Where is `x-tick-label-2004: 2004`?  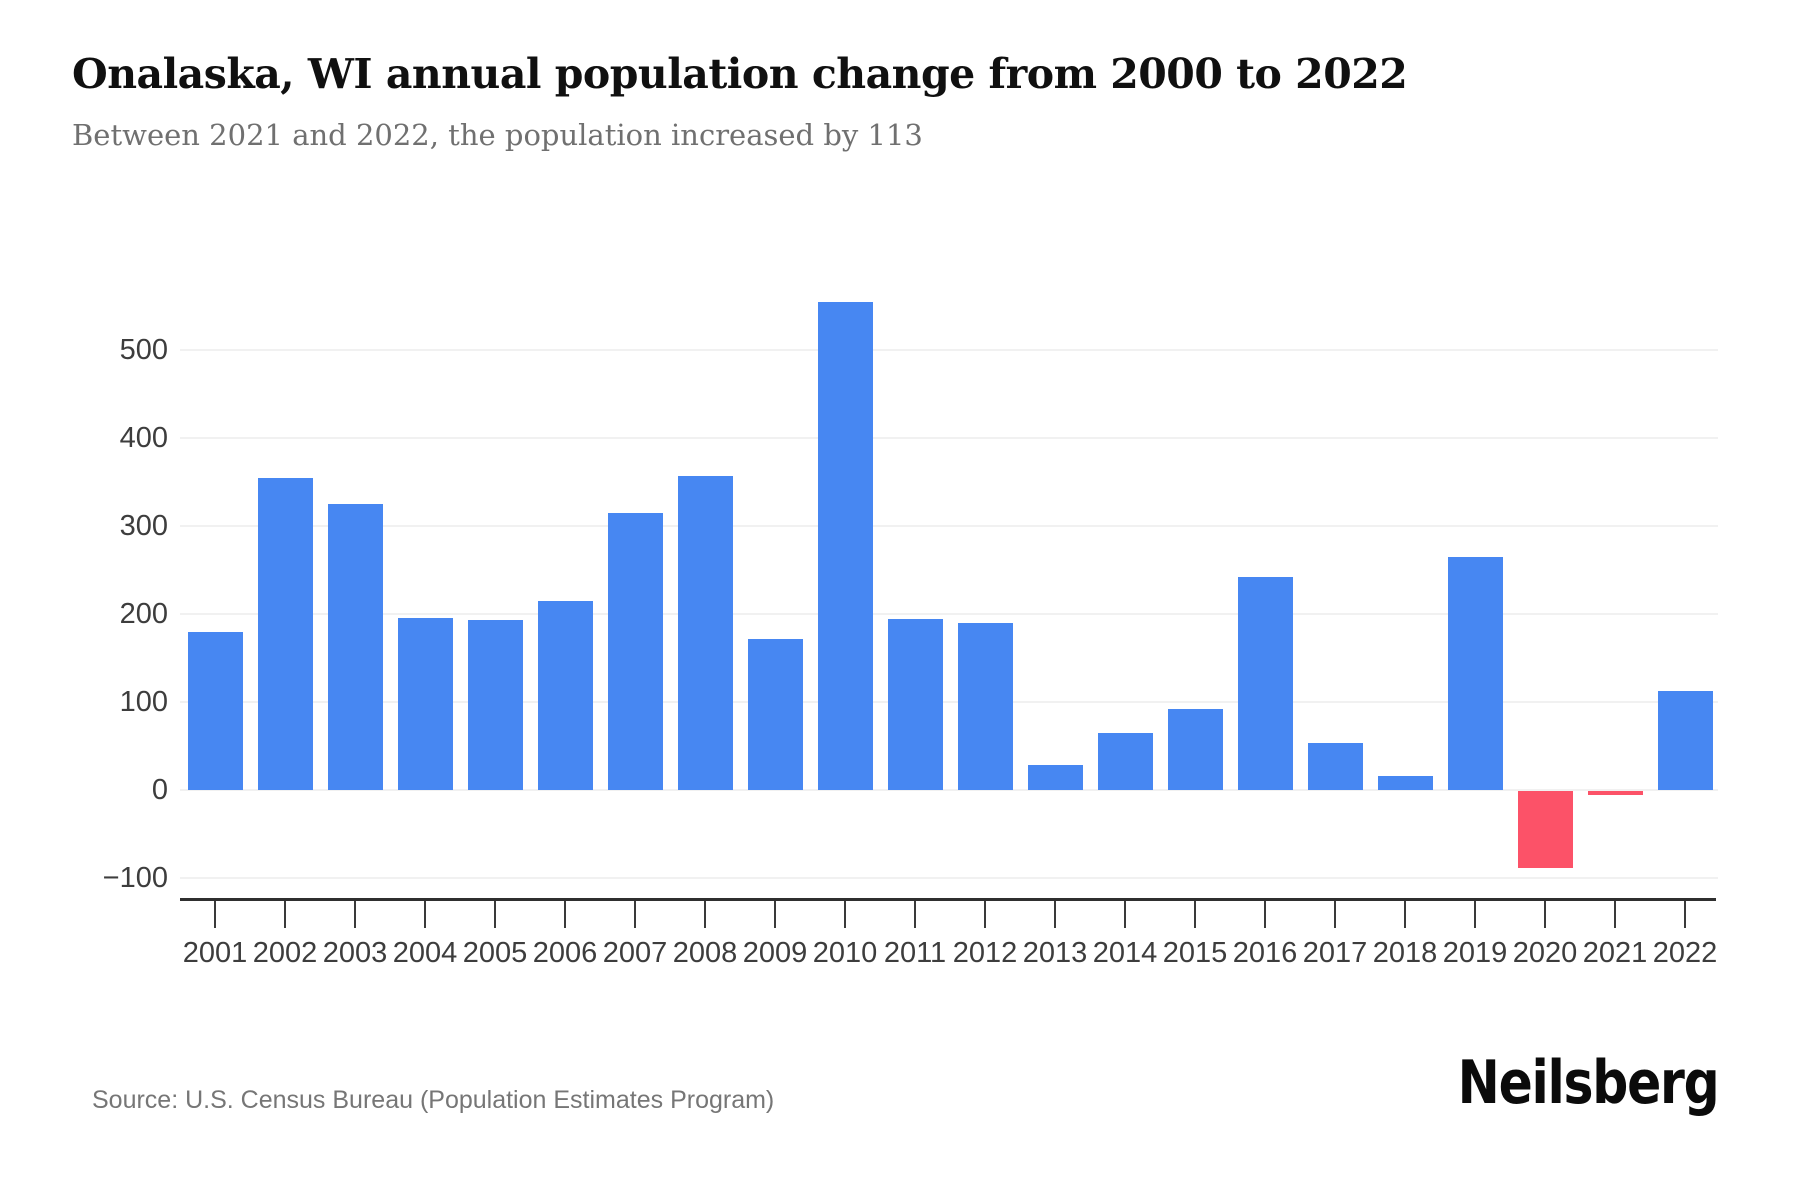 x-tick-label-2004: 2004 is located at coordinates (425, 953).